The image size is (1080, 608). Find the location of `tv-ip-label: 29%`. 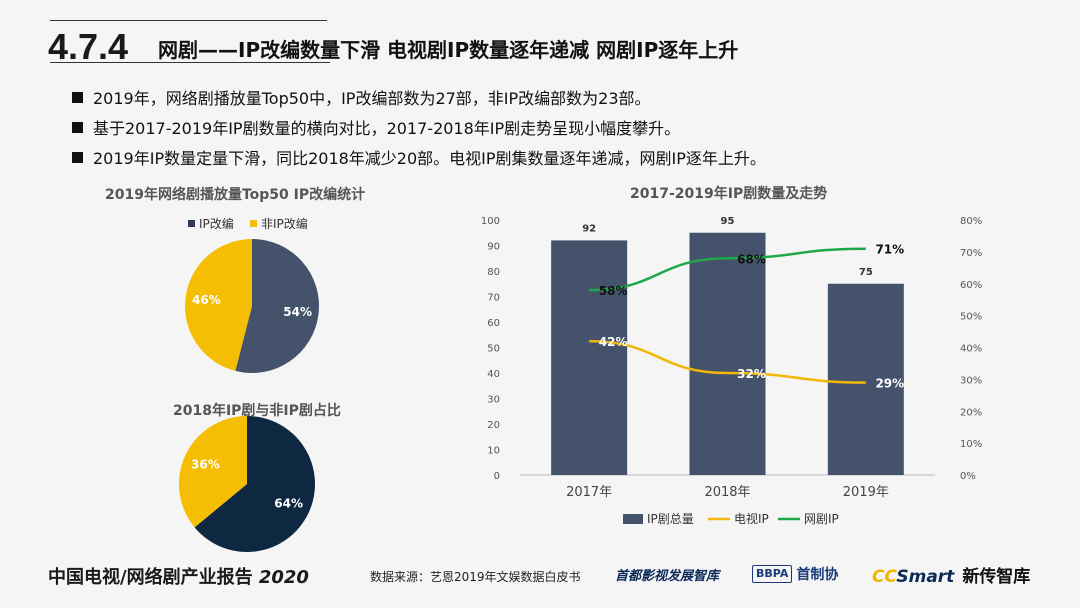

tv-ip-label: 29% is located at coordinates (889, 384).